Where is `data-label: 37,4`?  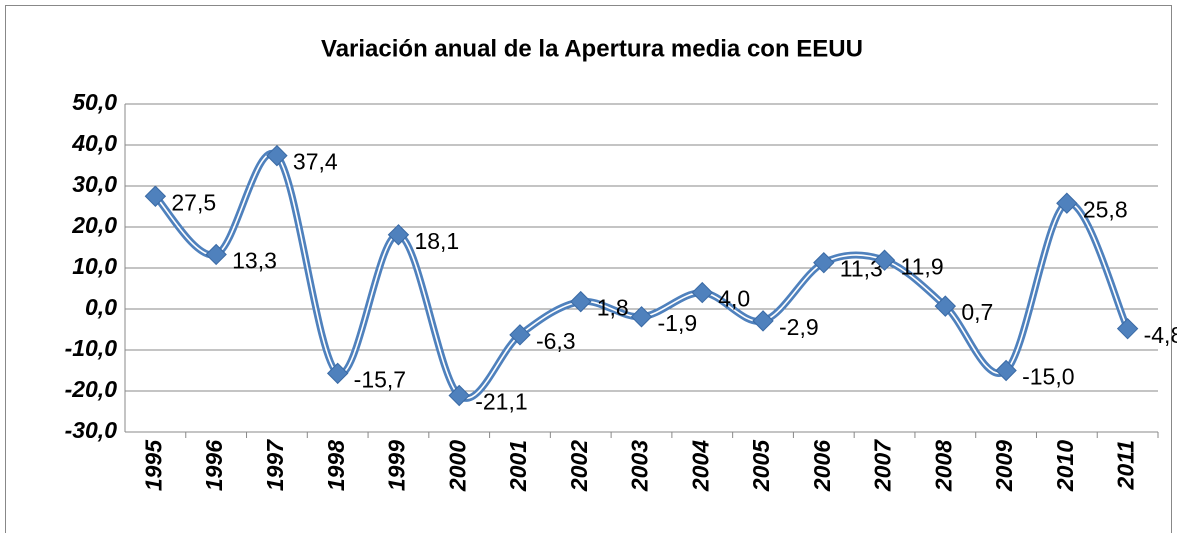
data-label: 37,4 is located at coordinates (315, 162).